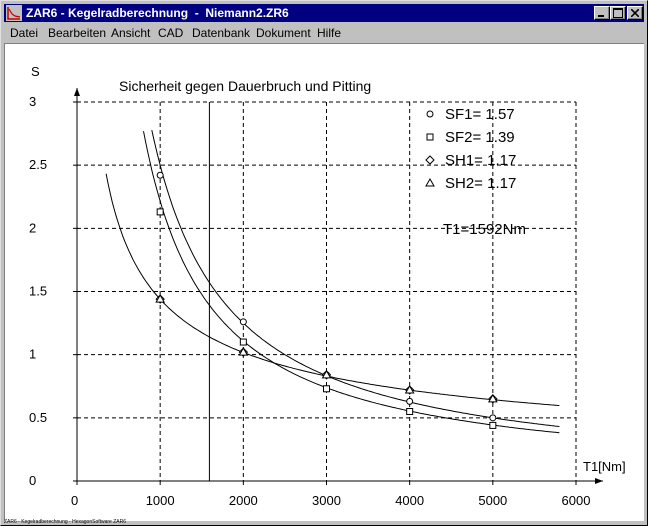  What do you see at coordinates (77, 92) in the screenshot?
I see `y-axis-arrow` at bounding box center [77, 92].